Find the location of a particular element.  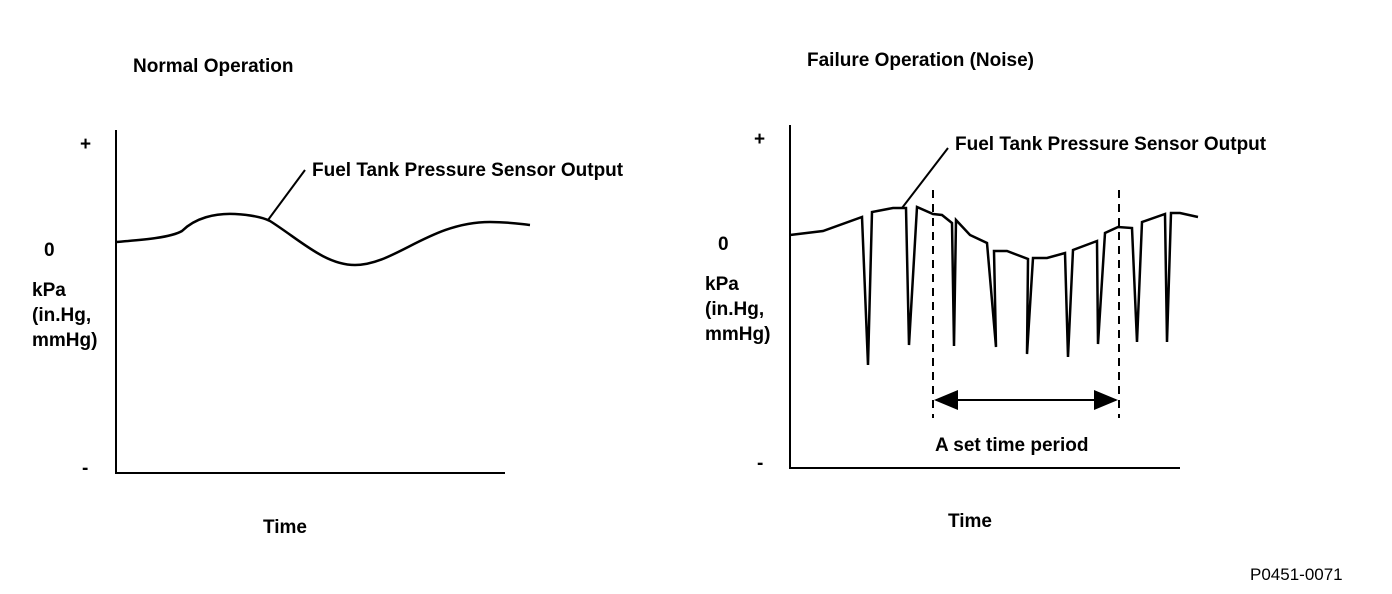

failure-operation-title: Failure Operation (Noise) is located at coordinates (920, 60).